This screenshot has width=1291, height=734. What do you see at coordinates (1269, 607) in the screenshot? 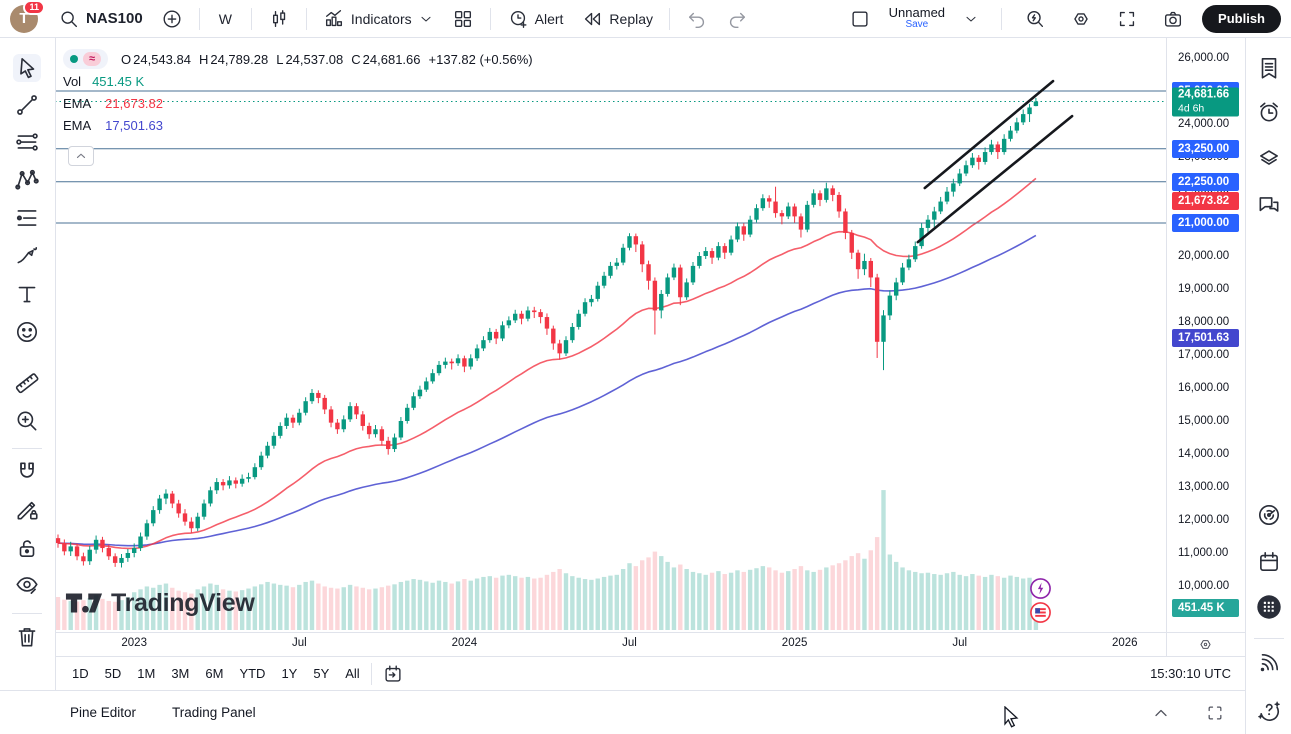
I see `sidebar-apps-grid-icon` at bounding box center [1269, 607].